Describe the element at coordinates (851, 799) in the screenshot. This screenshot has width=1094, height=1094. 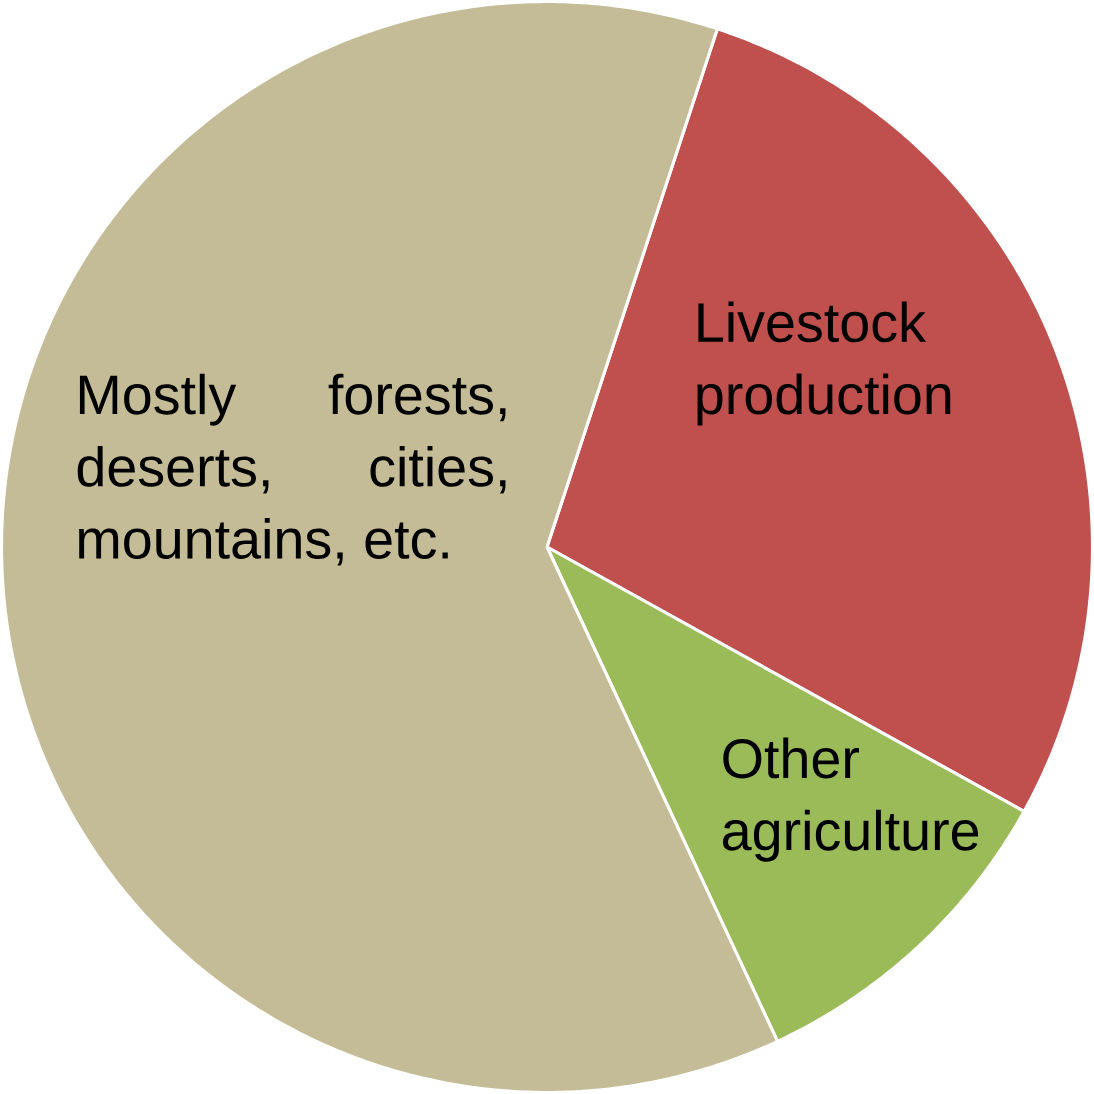
I see `slice-label: Other agriculture` at that location.